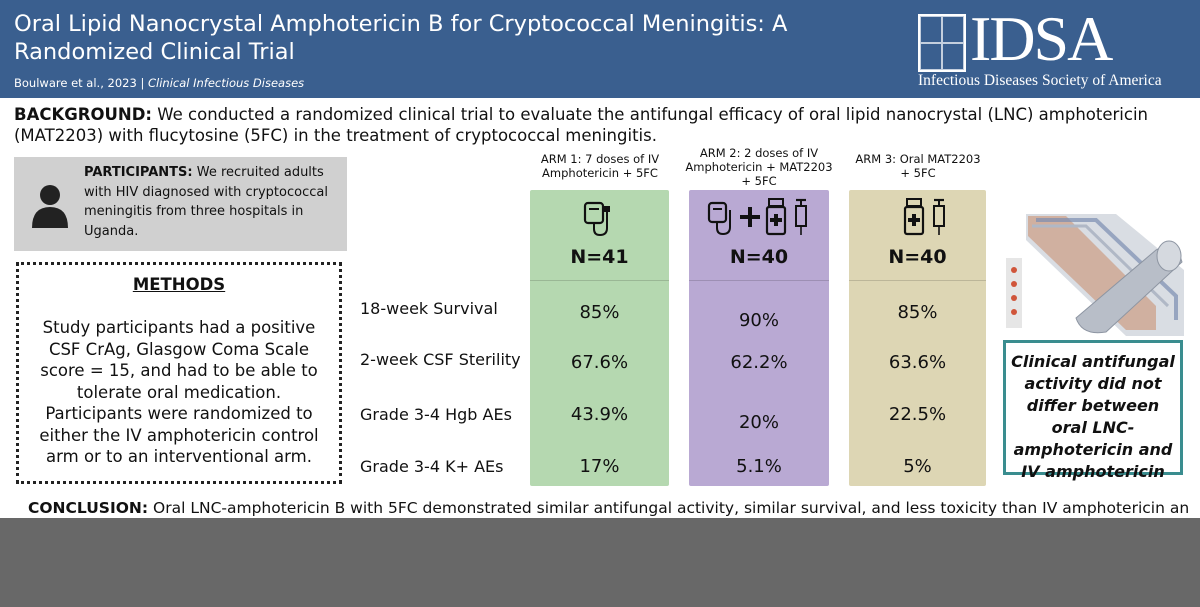 This screenshot has width=1200, height=607. I want to click on arm1-header-line1: ARM 1: 7 doses of IV, so click(600, 159).